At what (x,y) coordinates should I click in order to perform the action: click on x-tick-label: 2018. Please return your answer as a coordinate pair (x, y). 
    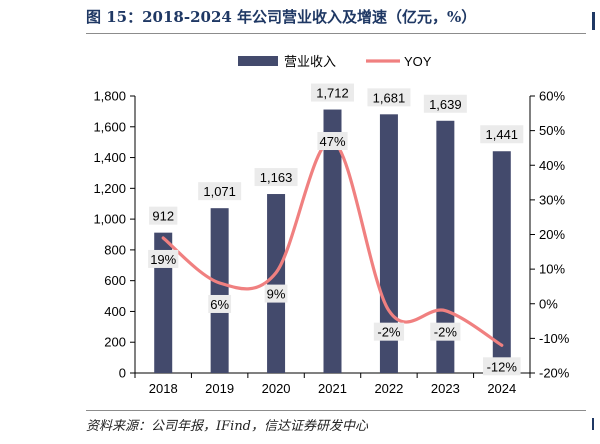
    Looking at the image, I should click on (163, 388).